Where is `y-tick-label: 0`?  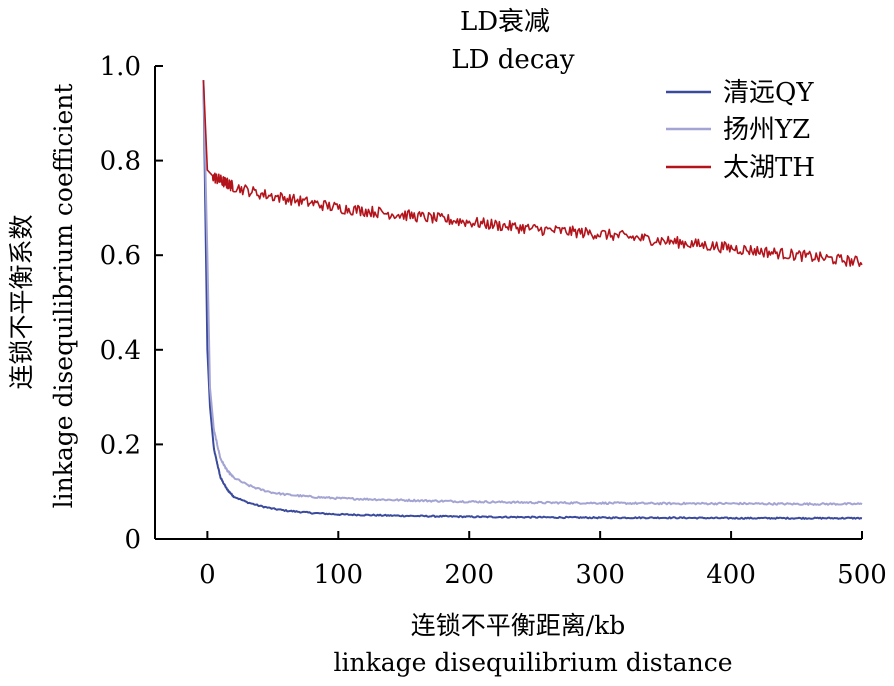 y-tick-label: 0 is located at coordinates (132, 540).